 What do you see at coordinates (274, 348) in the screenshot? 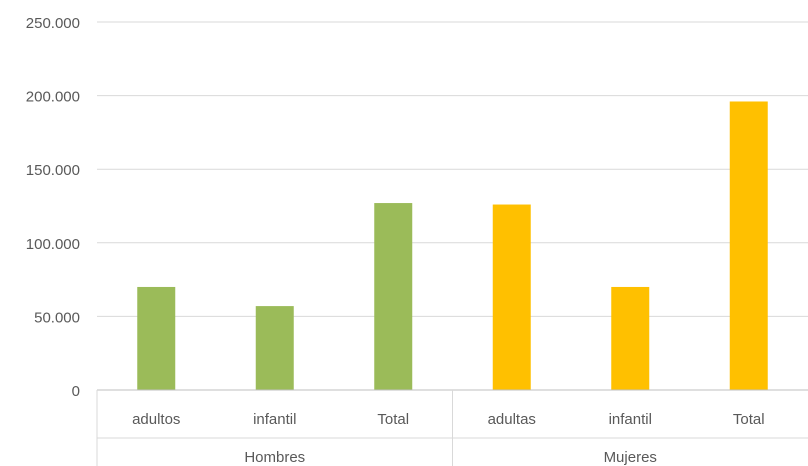
I see `bar-hombres-infantil` at bounding box center [274, 348].